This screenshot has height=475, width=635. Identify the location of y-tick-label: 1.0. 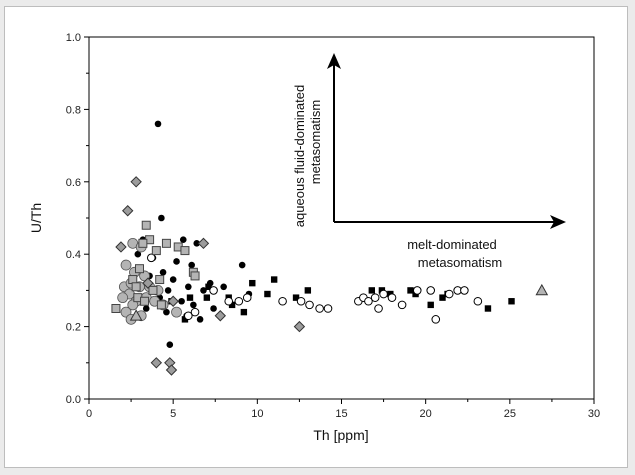
(73, 38).